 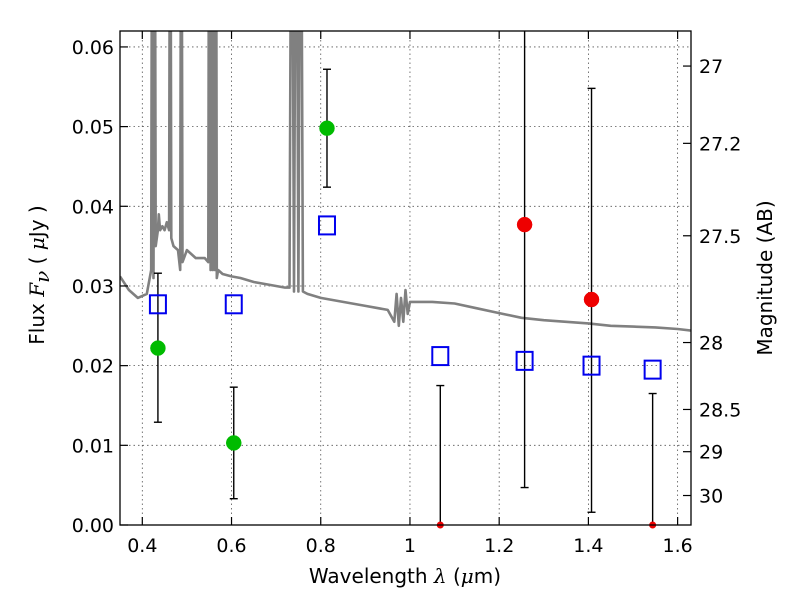 I want to click on x-tick-label: 1.2, so click(x=499, y=546).